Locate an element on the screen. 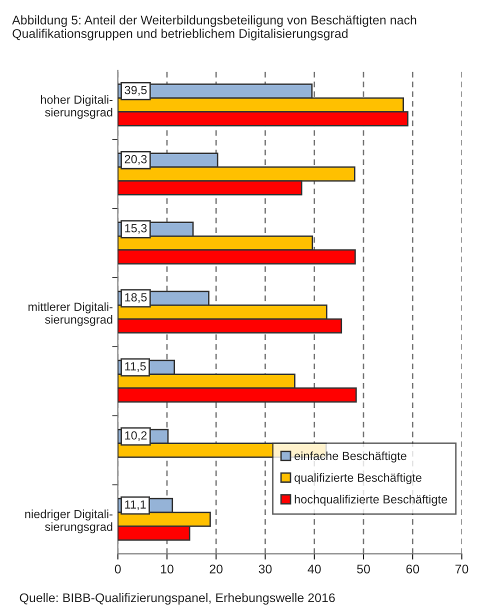 Image resolution: width=481 pixels, height=612 pixels. data-label: 20,3 is located at coordinates (135, 159).